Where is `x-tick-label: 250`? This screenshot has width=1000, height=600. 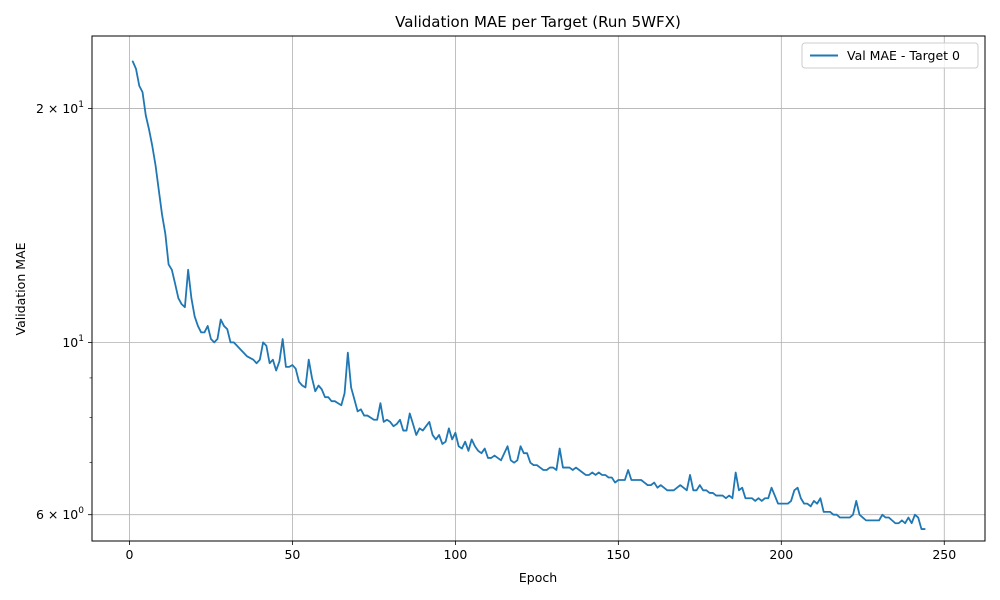 x-tick-label: 250 is located at coordinates (944, 554).